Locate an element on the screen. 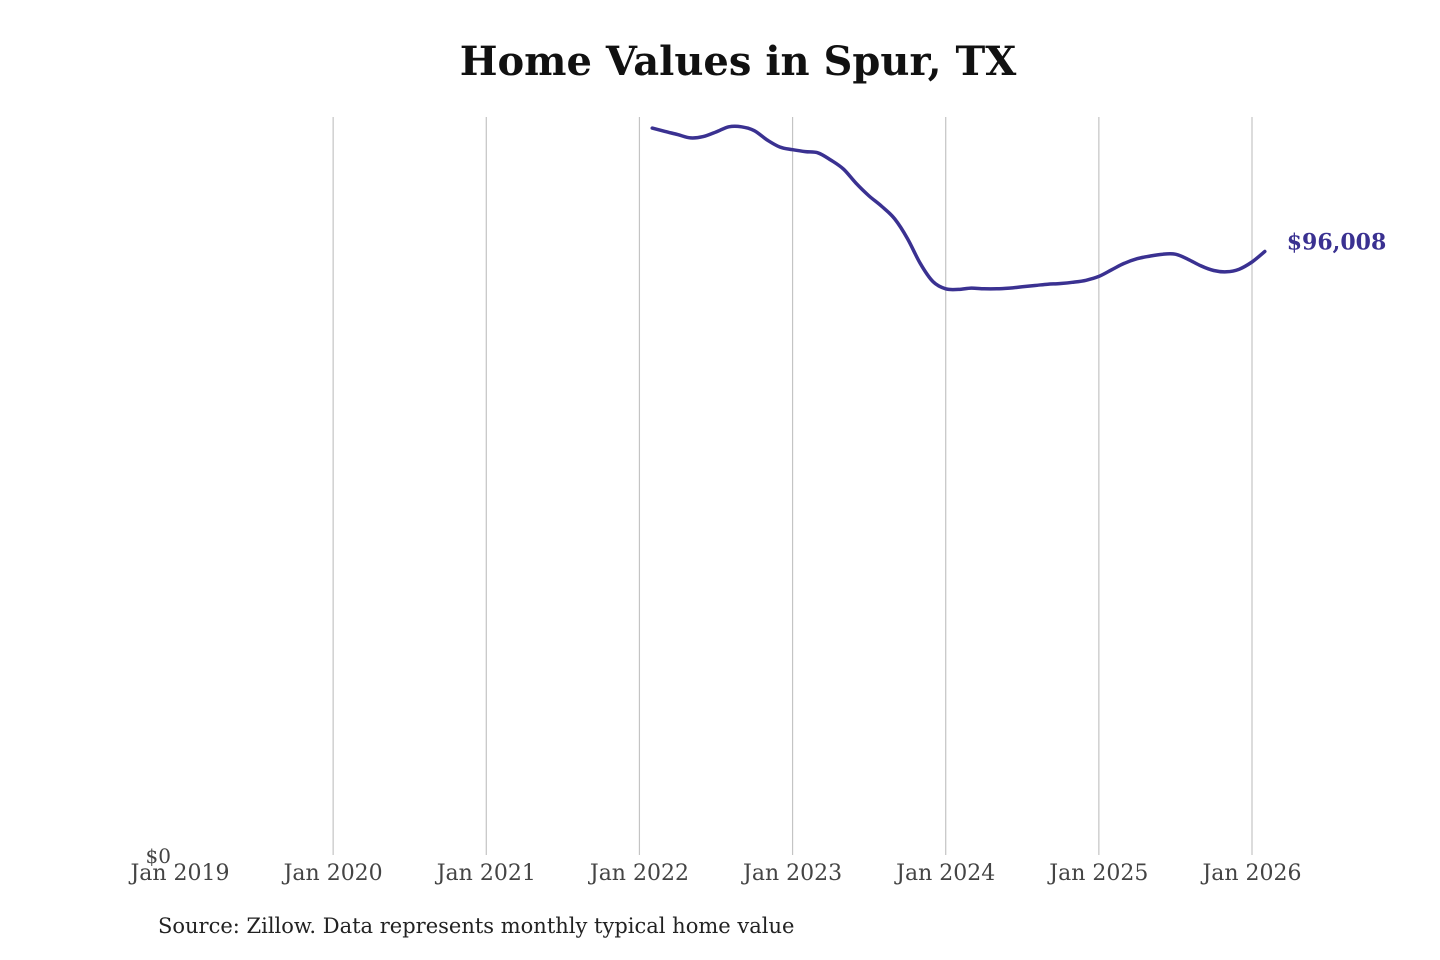  x-tick-label: Jan 2021 is located at coordinates (485, 873).